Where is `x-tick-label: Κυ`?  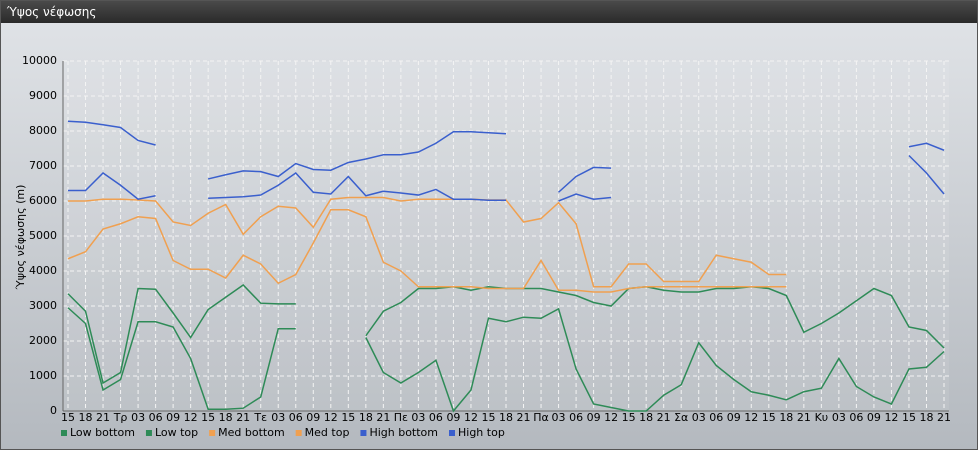
x-tick-label: Κυ is located at coordinates (822, 417).